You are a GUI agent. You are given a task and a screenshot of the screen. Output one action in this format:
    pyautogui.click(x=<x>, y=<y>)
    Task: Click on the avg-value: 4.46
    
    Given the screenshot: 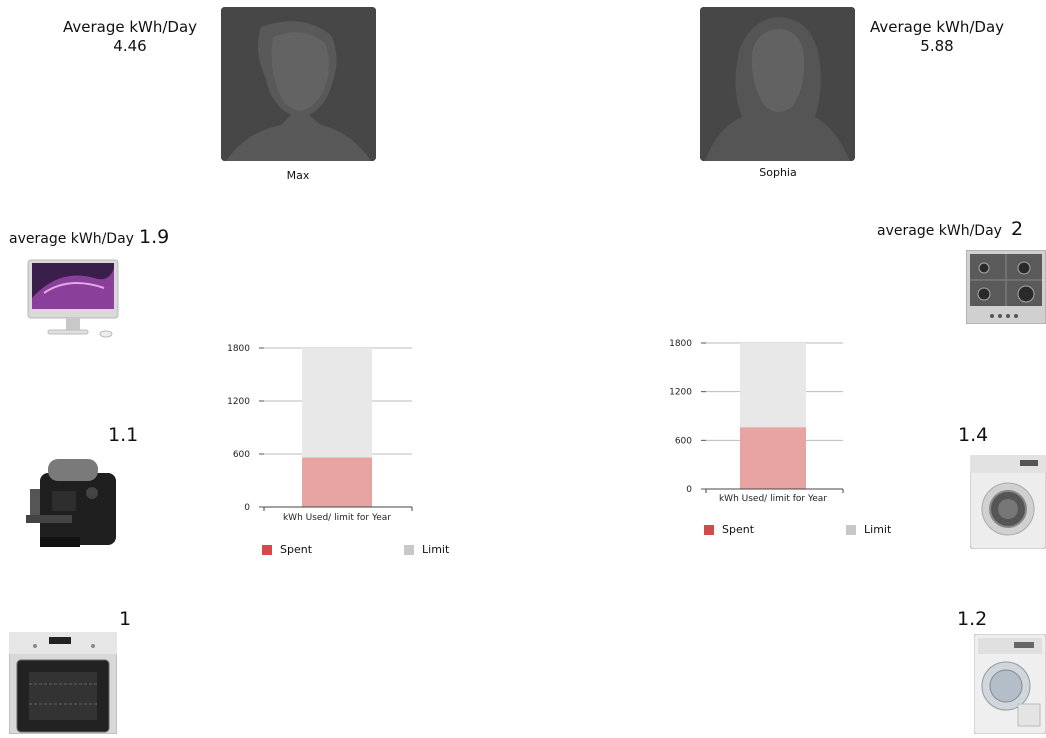 What is the action you would take?
    pyautogui.click(x=130, y=46)
    